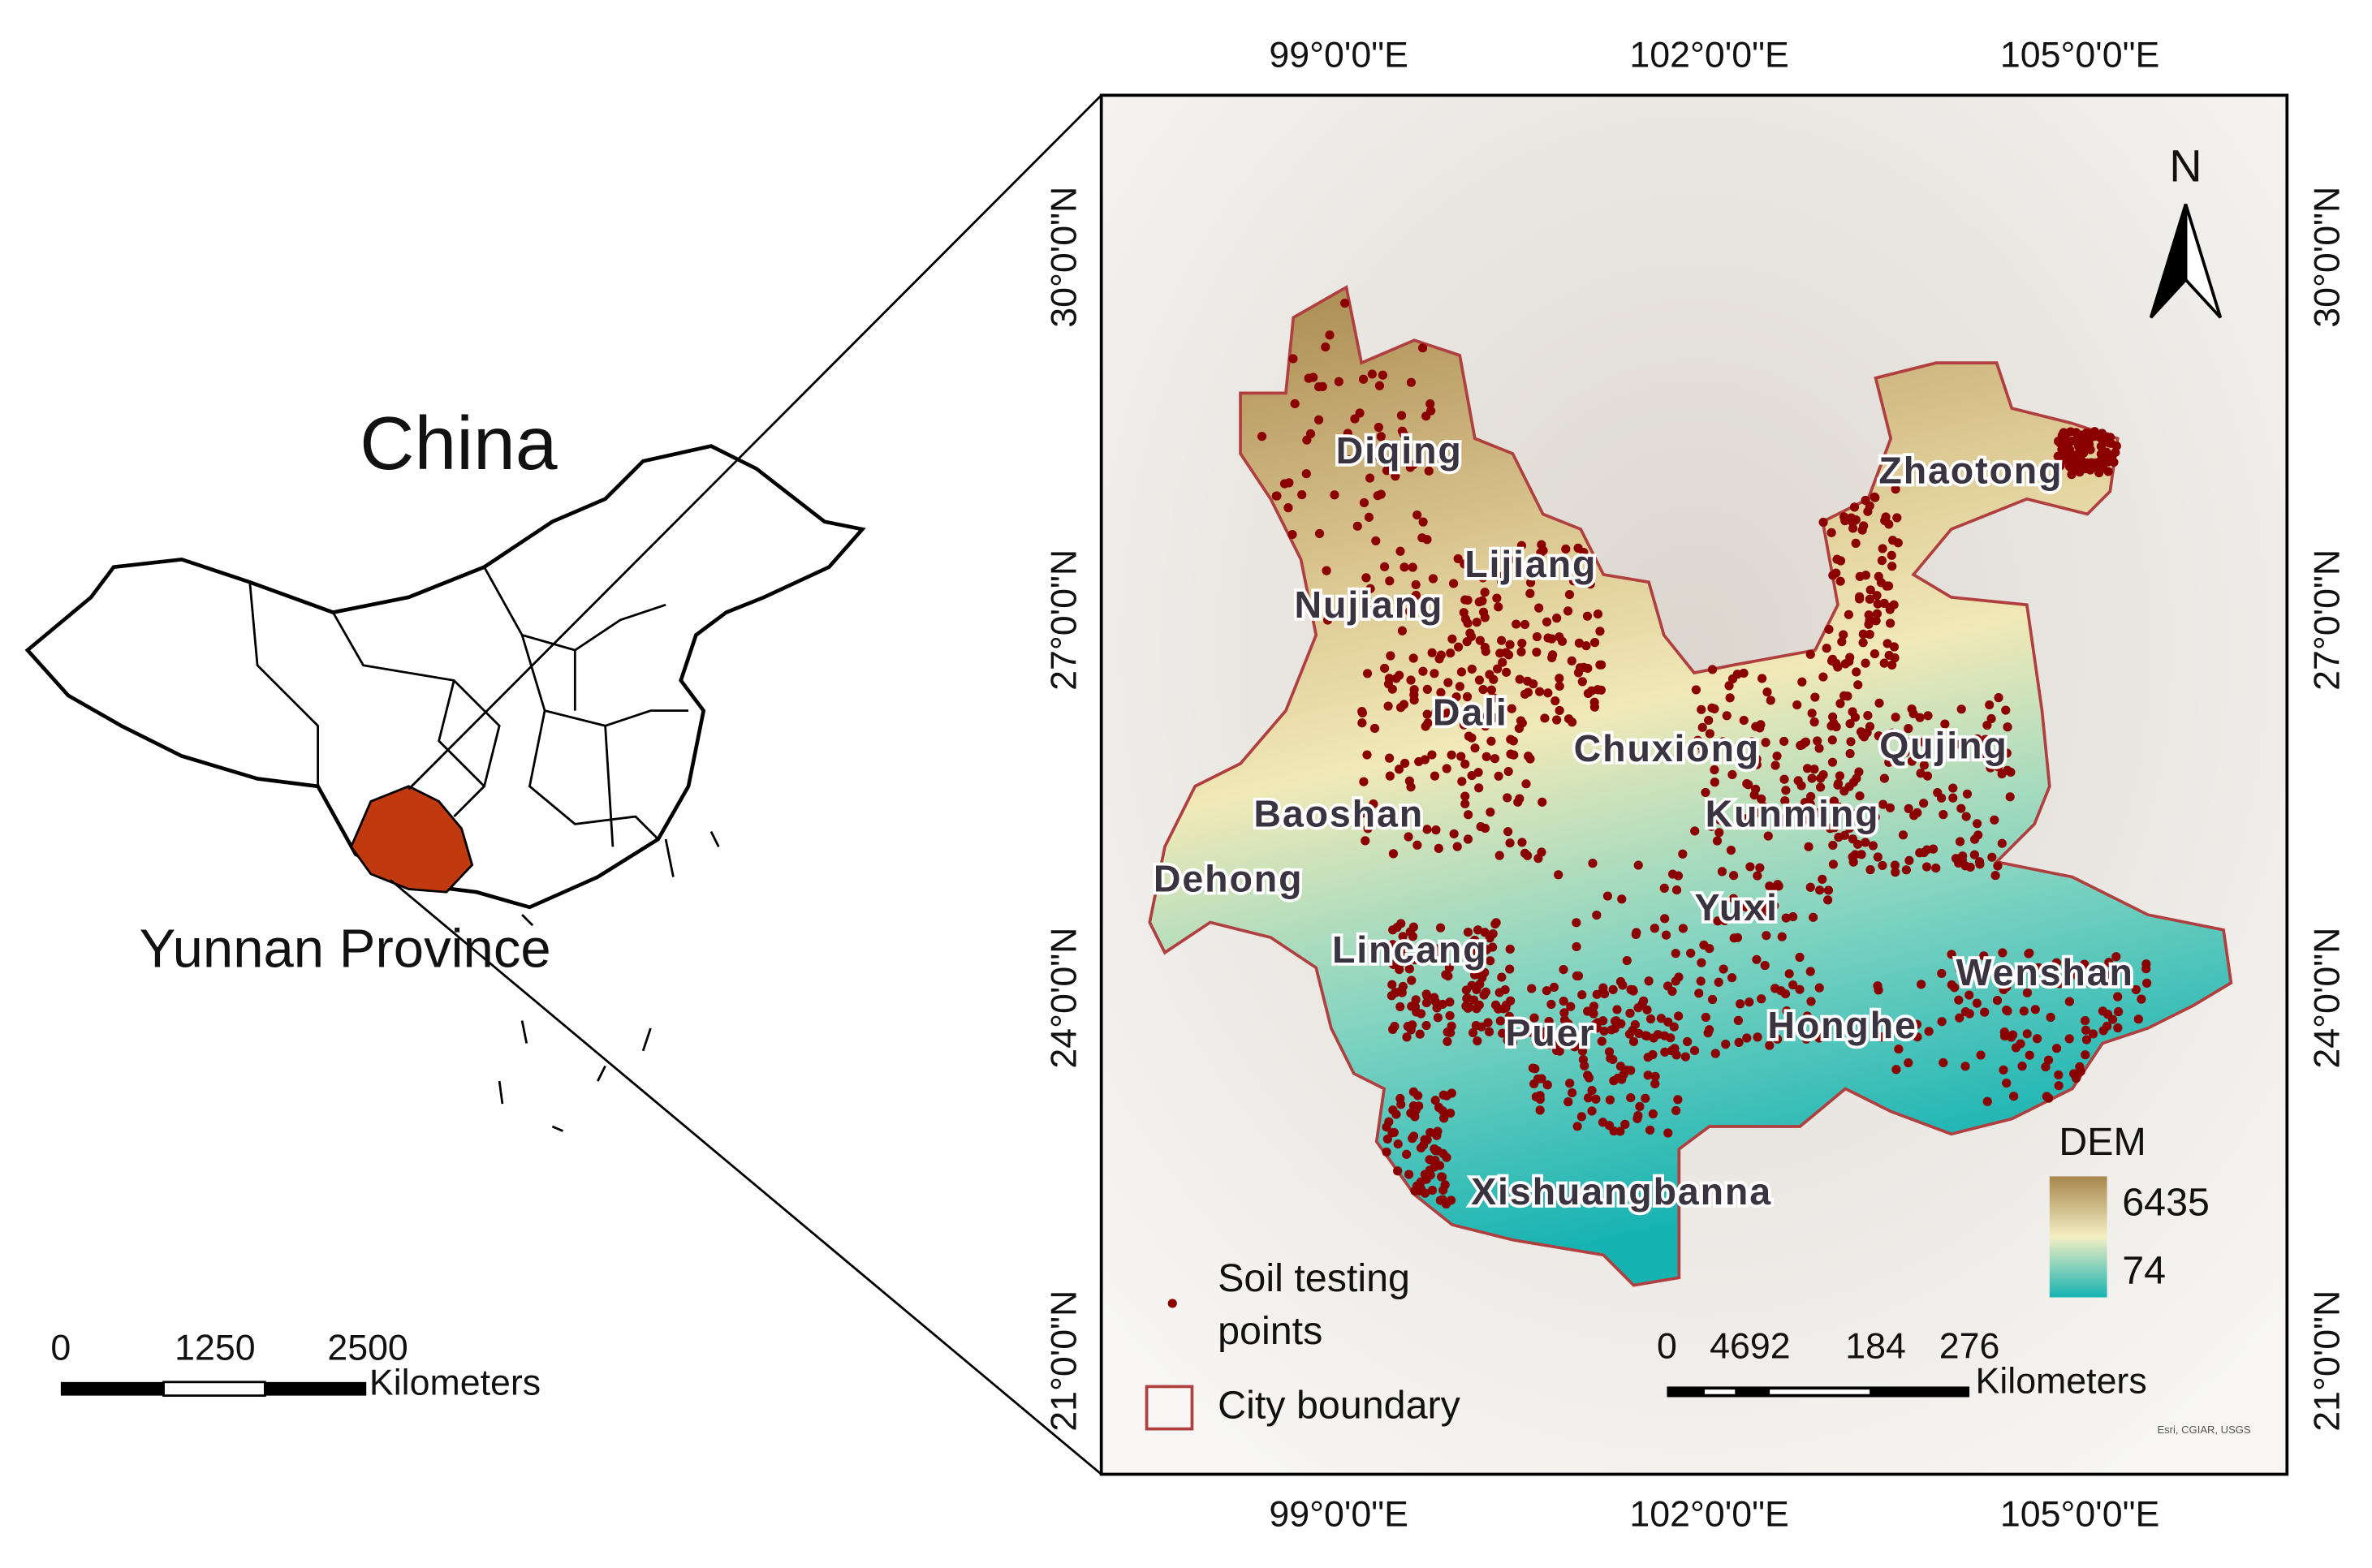  What do you see at coordinates (2079, 55) in the screenshot?
I see `top-axis-label: 105°0'0"E` at bounding box center [2079, 55].